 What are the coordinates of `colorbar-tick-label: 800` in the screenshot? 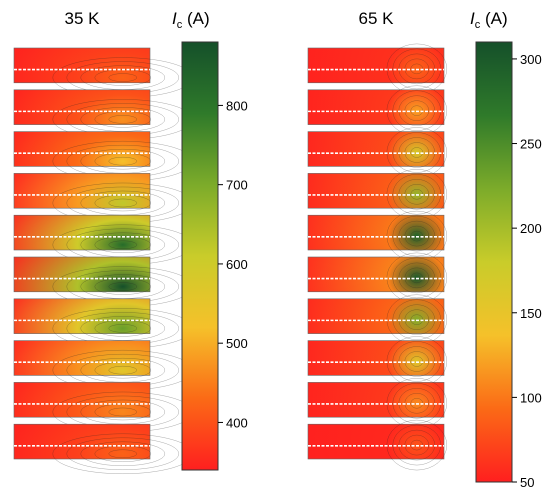 It's located at (237, 105).